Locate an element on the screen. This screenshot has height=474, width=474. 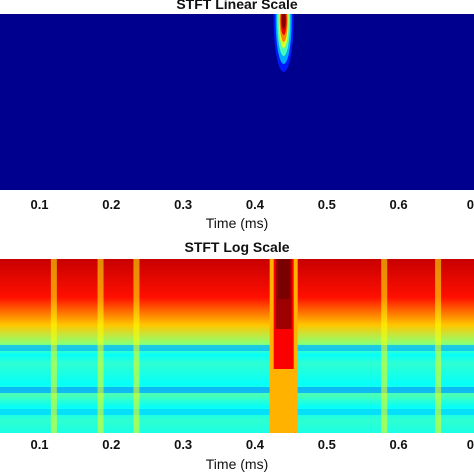
log-scale-title: STFT Log Scale is located at coordinates (237, 247).